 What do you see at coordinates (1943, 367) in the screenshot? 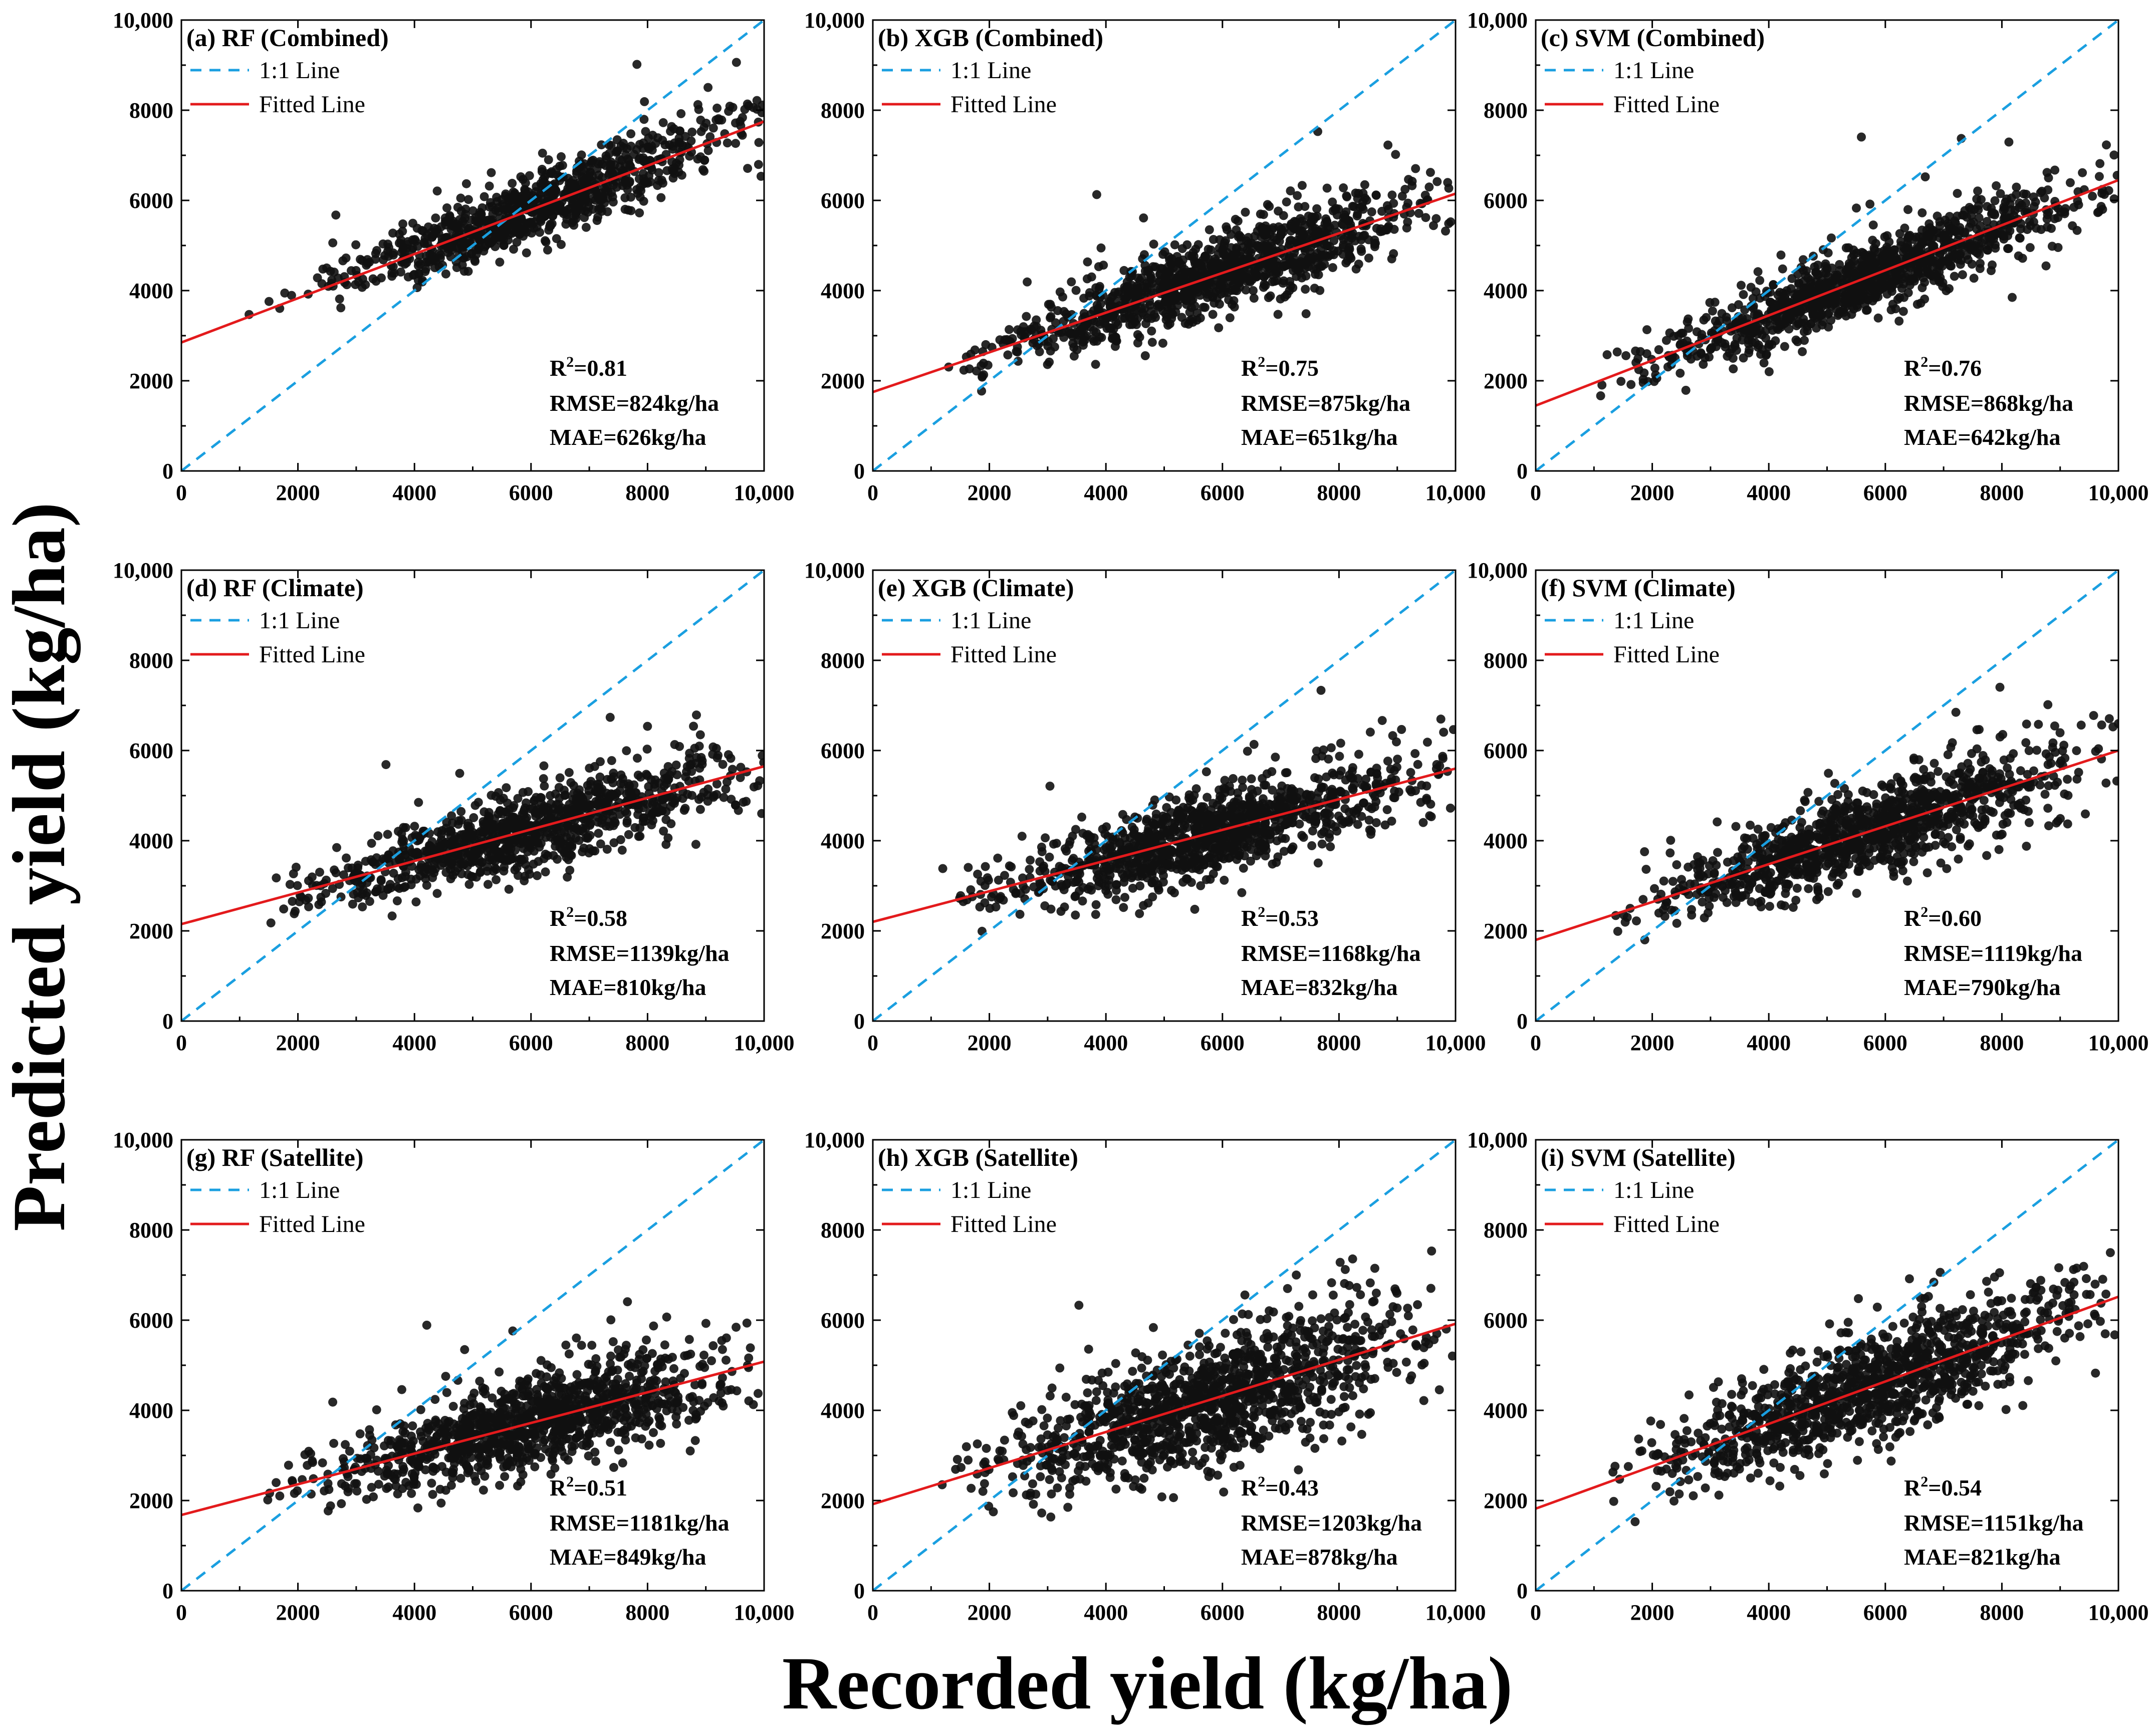
I see `r-squared-label: R2=0.76` at bounding box center [1943, 367].